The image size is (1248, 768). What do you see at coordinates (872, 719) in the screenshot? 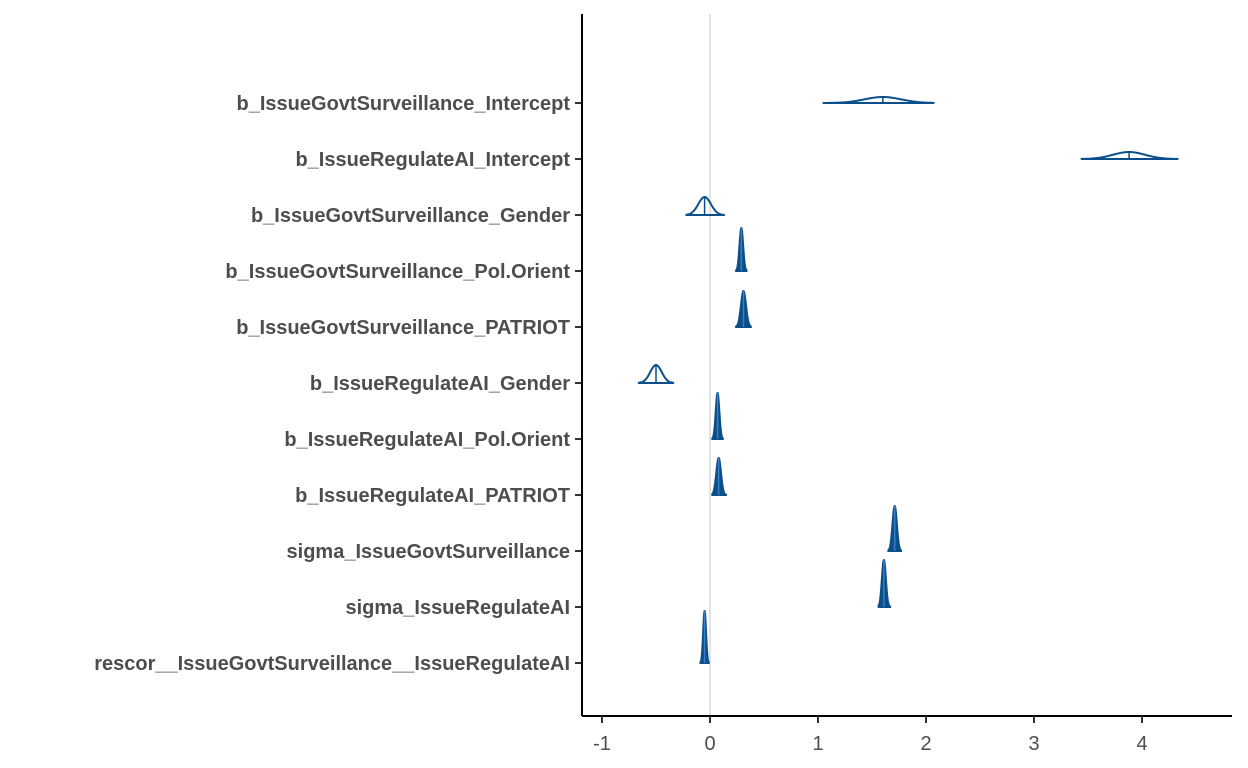
I see `x-axis-ticks` at bounding box center [872, 719].